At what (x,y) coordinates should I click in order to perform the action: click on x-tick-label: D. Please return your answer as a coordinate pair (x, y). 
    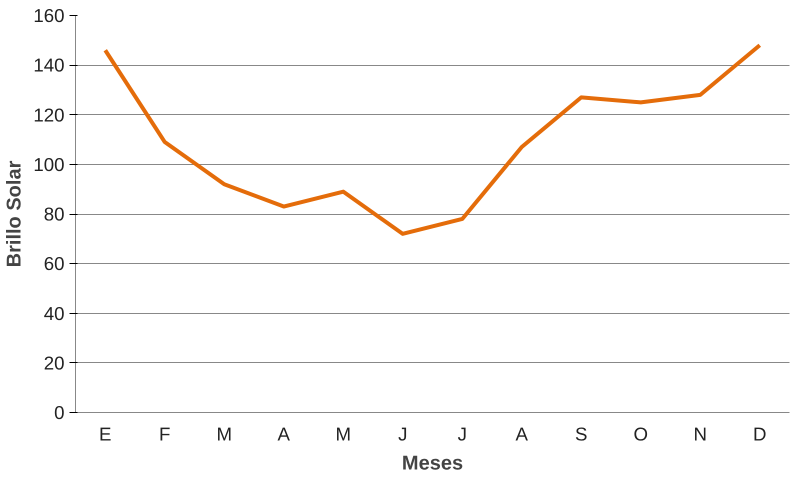
    Looking at the image, I should click on (759, 434).